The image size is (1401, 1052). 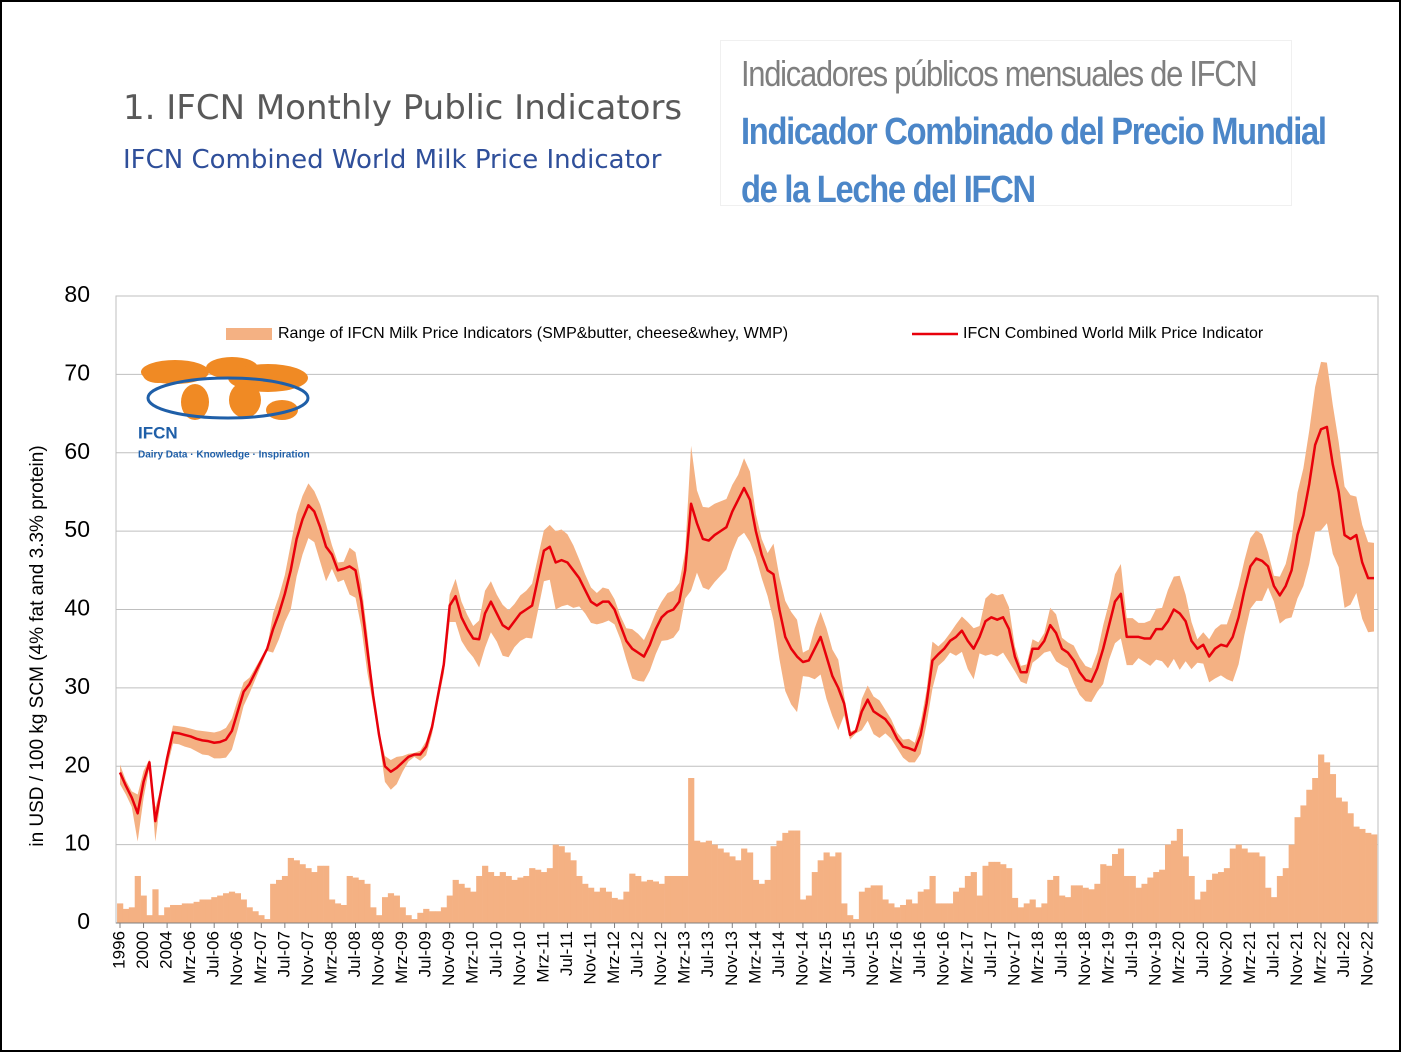 What do you see at coordinates (872, 958) in the screenshot?
I see `x-tick-label: Nov-15` at bounding box center [872, 958].